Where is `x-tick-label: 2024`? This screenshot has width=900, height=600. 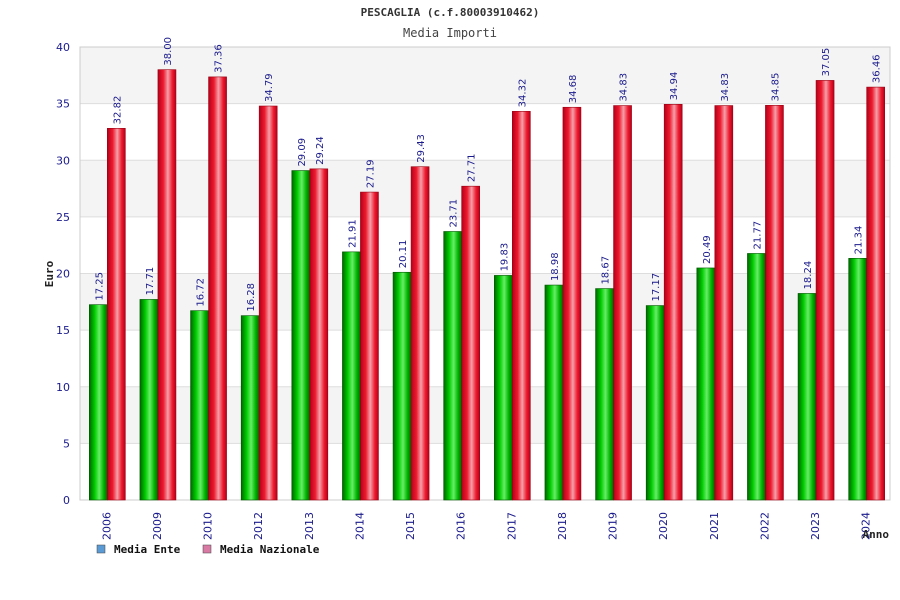
x-tick-label: 2024 is located at coordinates (866, 526).